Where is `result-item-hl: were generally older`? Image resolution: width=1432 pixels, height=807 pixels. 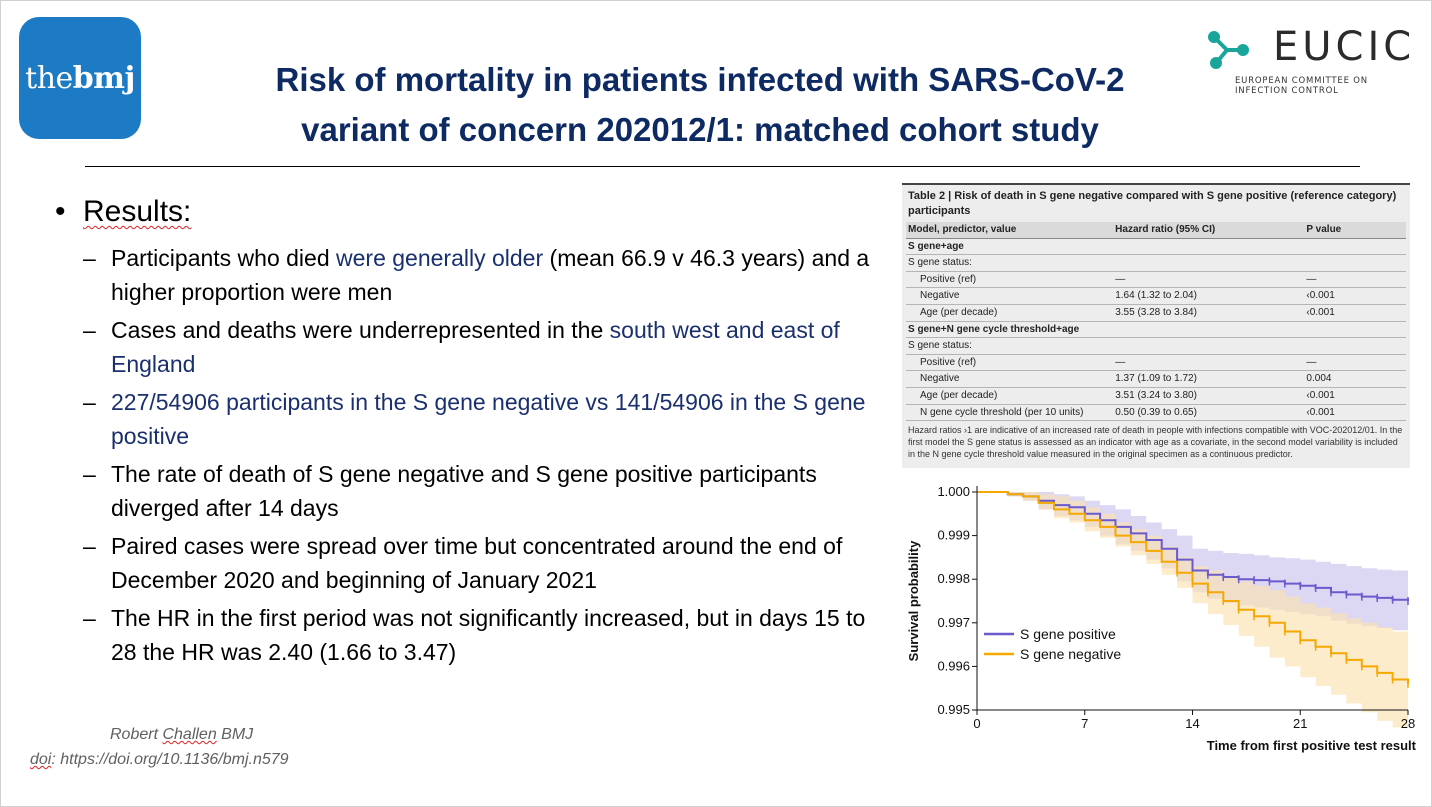 result-item-hl: were generally older is located at coordinates (440, 258).